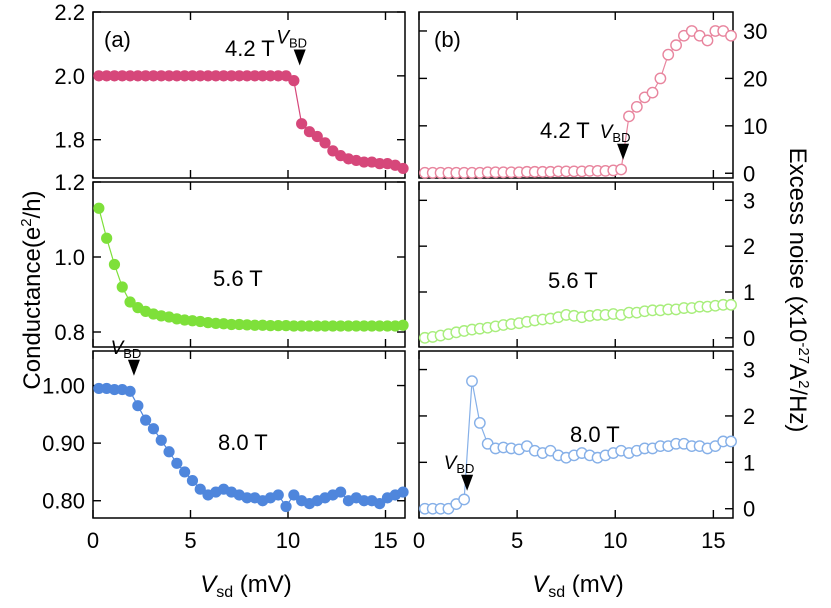 Image resolution: width=831 pixels, height=608 pixels. Describe the element at coordinates (595, 434) in the screenshot. I see `field-label: 8.0 T` at that location.